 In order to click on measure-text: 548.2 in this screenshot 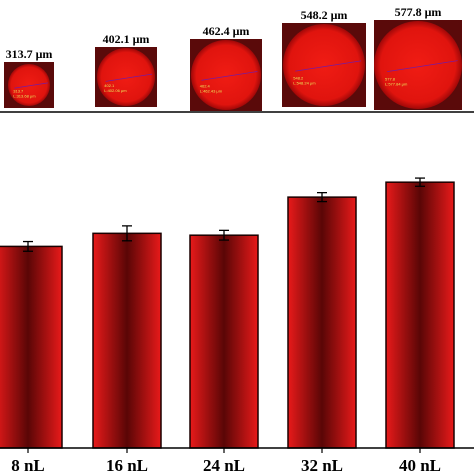, I will do `click(298, 77)`.